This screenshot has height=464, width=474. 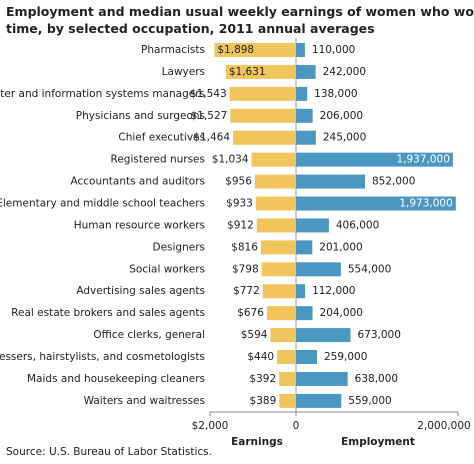 I want to click on employment-label: 259,000, so click(x=345, y=357).